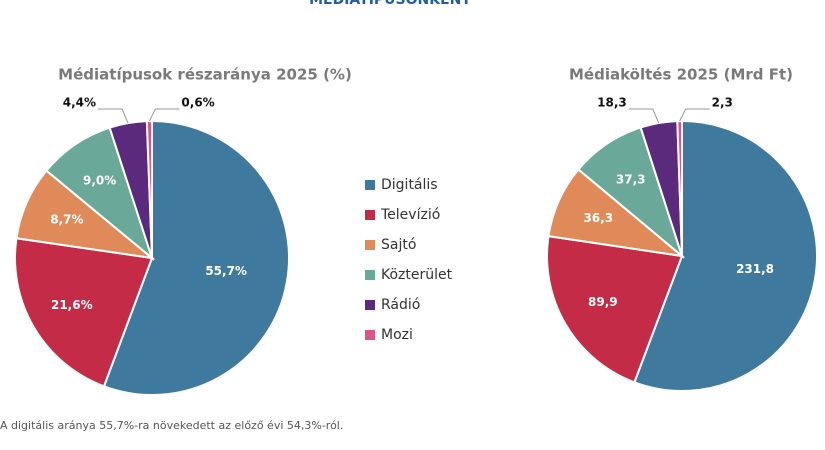  I want to click on data-label: 55,7%, so click(226, 271).